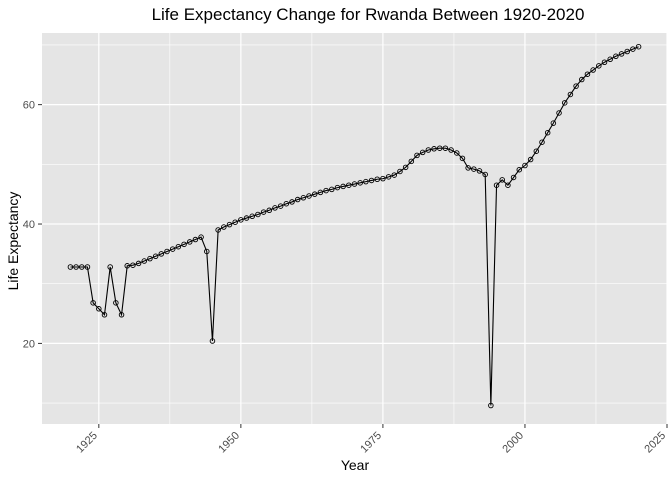 Image resolution: width=672 pixels, height=480 pixels. I want to click on x-axis-title: Year, so click(355, 465).